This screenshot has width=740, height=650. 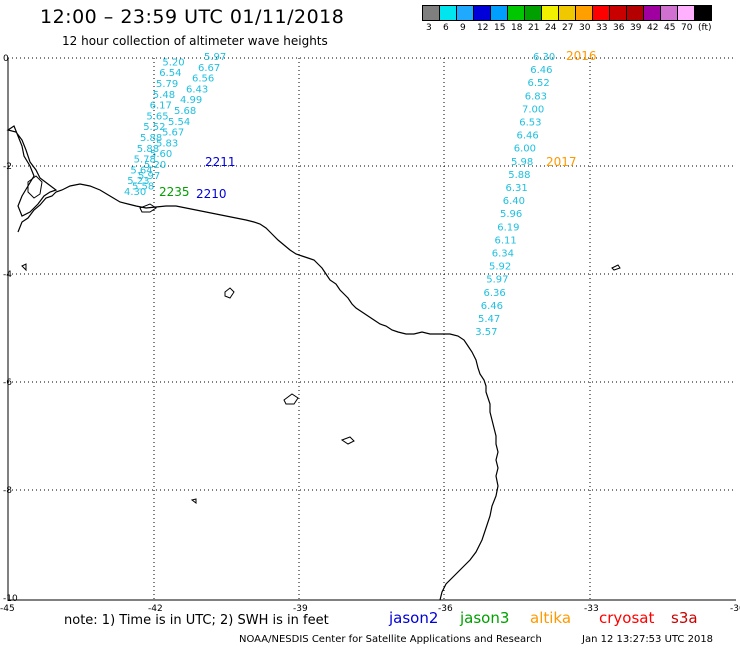 I want to click on wave-height-value: 5.68, so click(x=185, y=111).